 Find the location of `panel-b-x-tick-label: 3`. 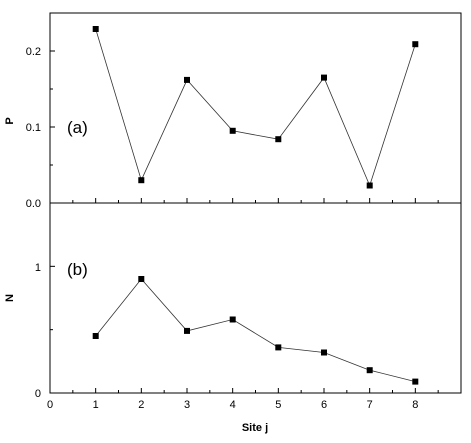

panel-b-x-tick-label: 3 is located at coordinates (187, 405).